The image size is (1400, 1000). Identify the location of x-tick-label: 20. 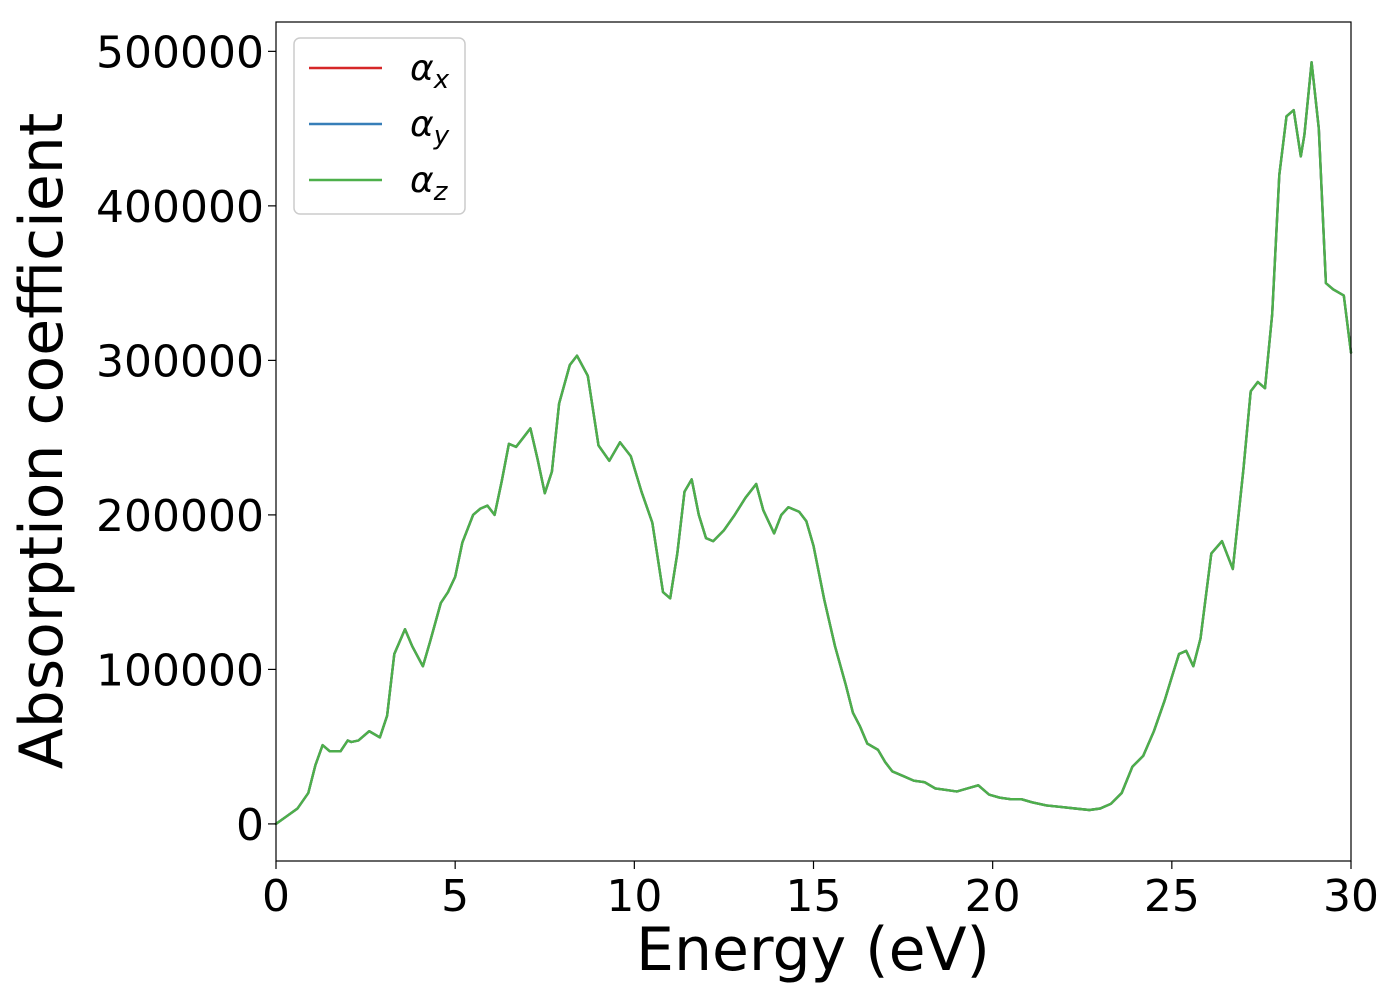
(993, 896).